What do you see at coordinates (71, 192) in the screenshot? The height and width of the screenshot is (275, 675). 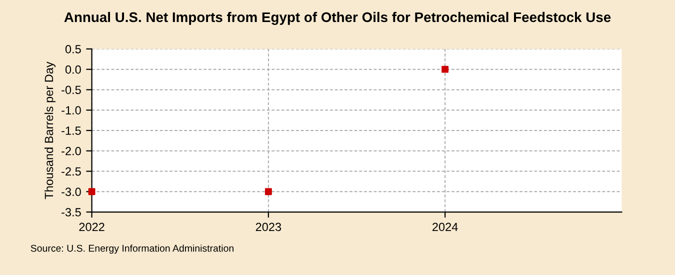 I see `y-tick-label: -3.0` at bounding box center [71, 192].